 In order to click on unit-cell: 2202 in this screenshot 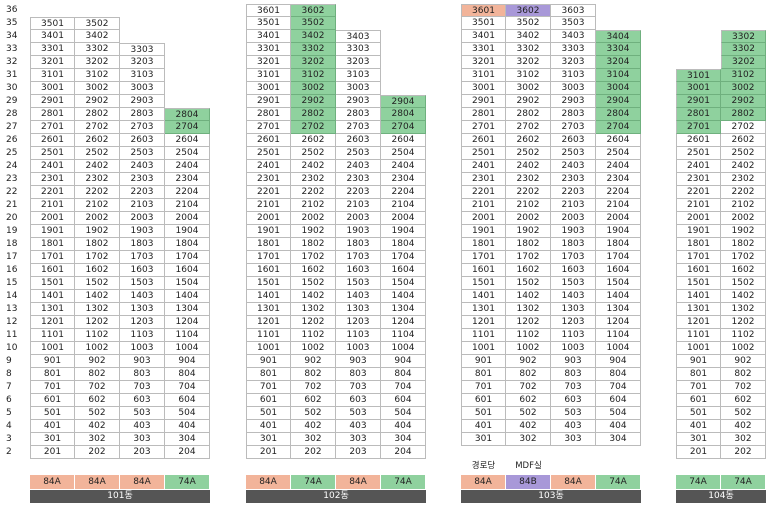, I will do `click(313, 192)`.